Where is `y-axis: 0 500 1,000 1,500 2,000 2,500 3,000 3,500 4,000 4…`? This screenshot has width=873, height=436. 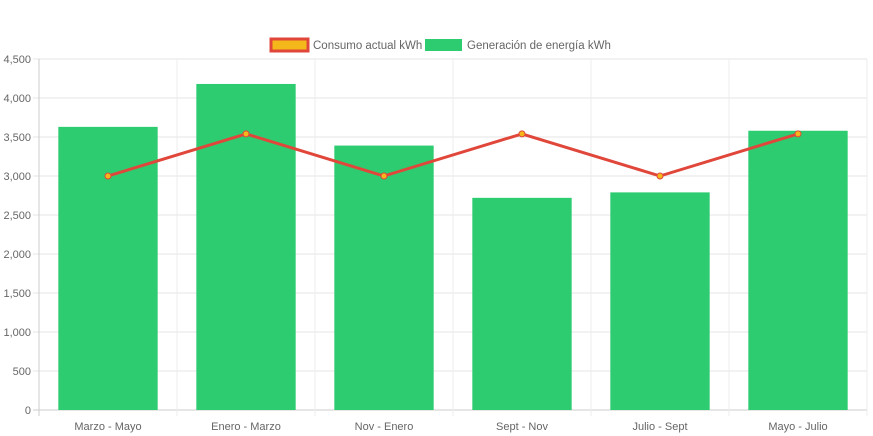 y-axis: 0 500 1,000 1,500 2,000 2,500 3,000 3,500 4,000 4… is located at coordinates (17, 235).